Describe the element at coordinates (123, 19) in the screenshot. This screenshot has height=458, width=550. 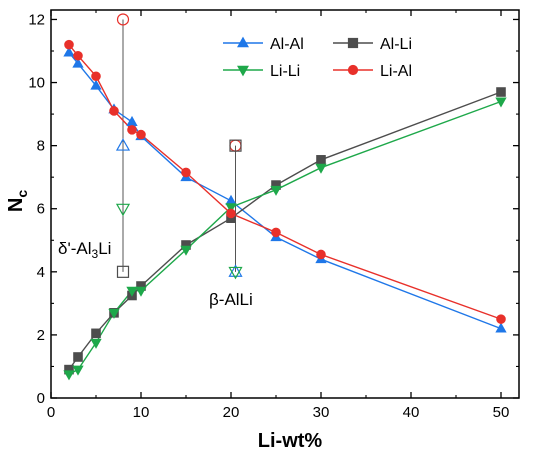
I see `reference-point-li-al` at that location.